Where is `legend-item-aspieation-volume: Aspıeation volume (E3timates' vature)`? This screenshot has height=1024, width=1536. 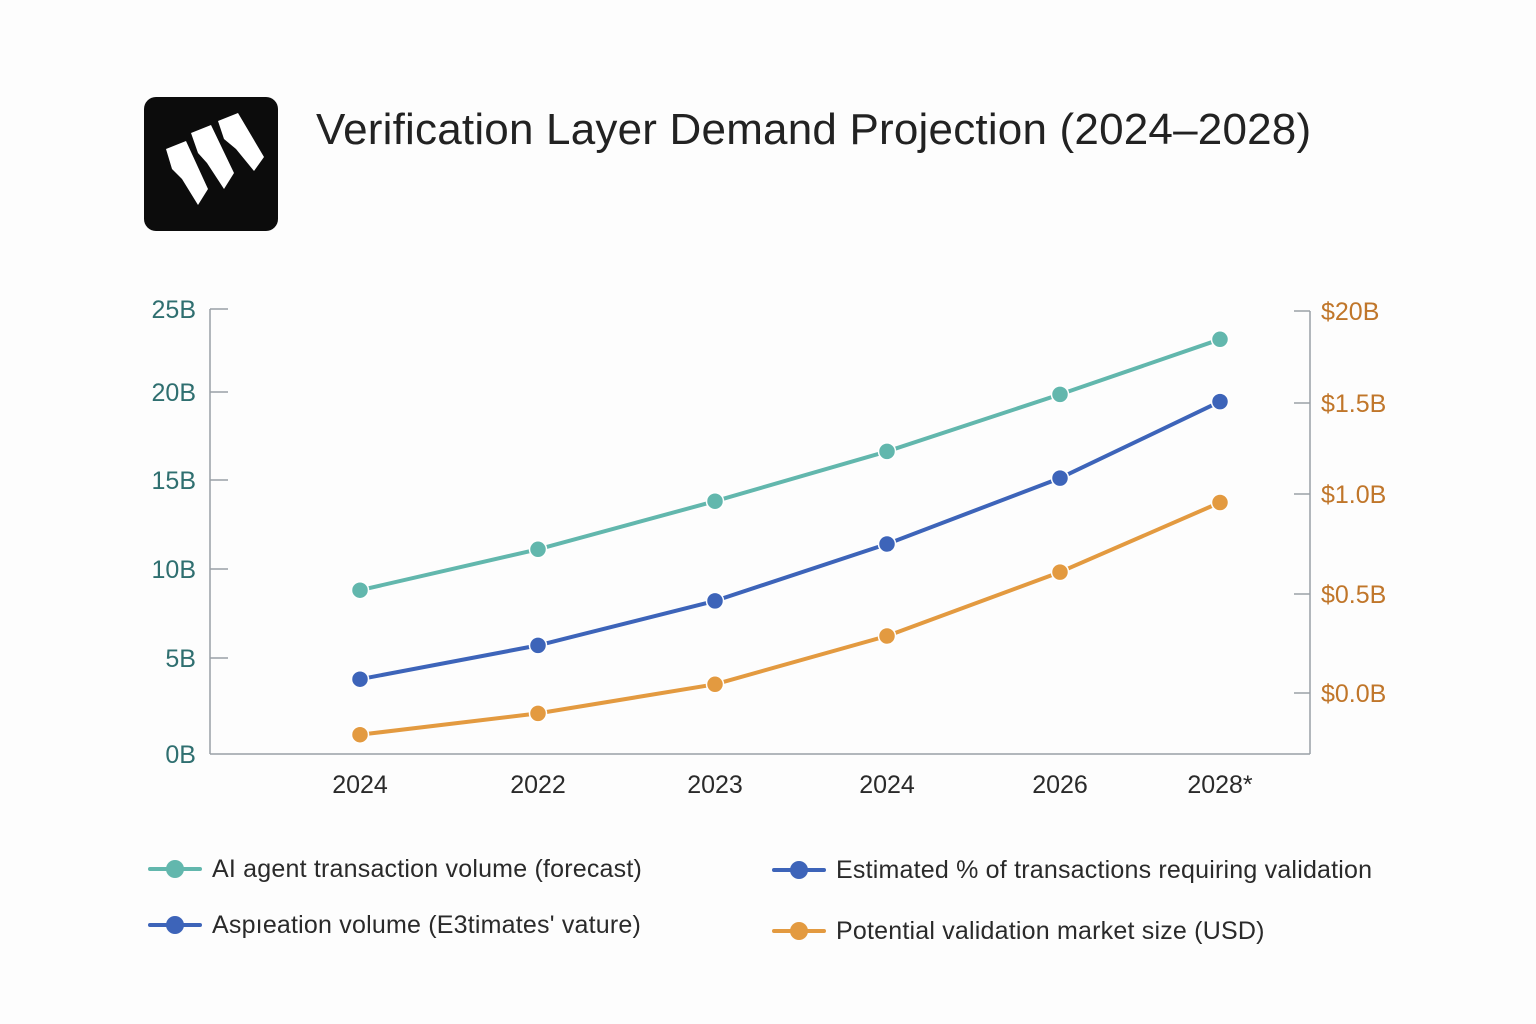 legend-item-aspieation-volume: Aspıeation volume (E3timates' vature) is located at coordinates (394, 925).